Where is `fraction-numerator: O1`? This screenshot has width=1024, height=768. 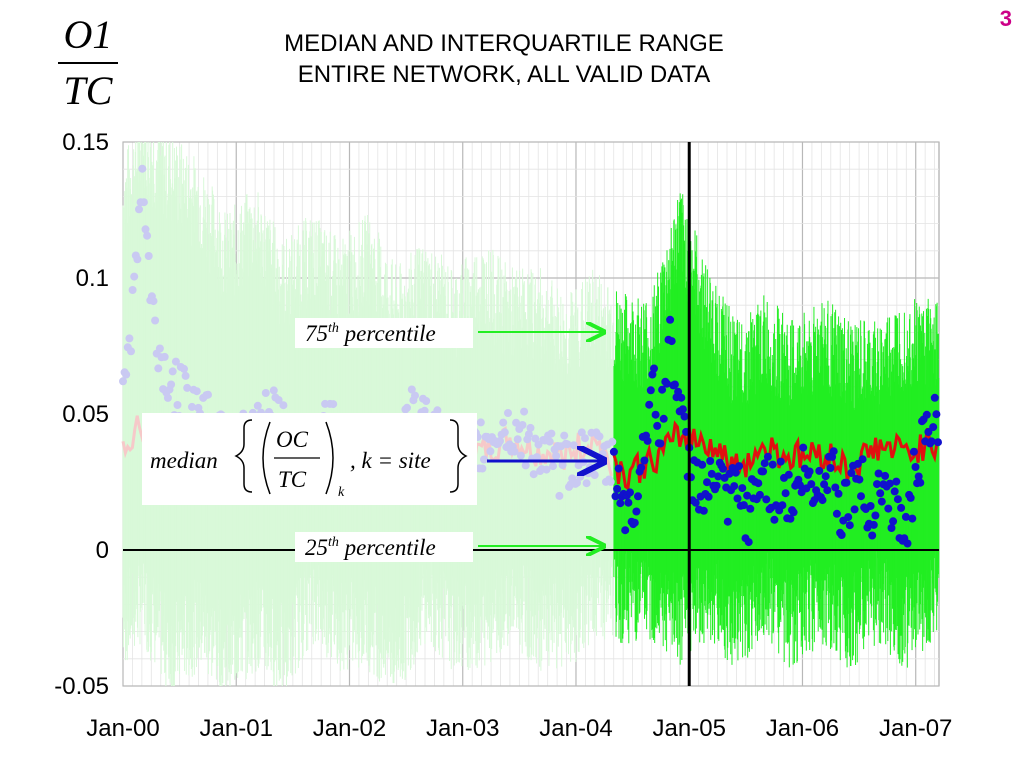 fraction-numerator: O1 is located at coordinates (88, 34).